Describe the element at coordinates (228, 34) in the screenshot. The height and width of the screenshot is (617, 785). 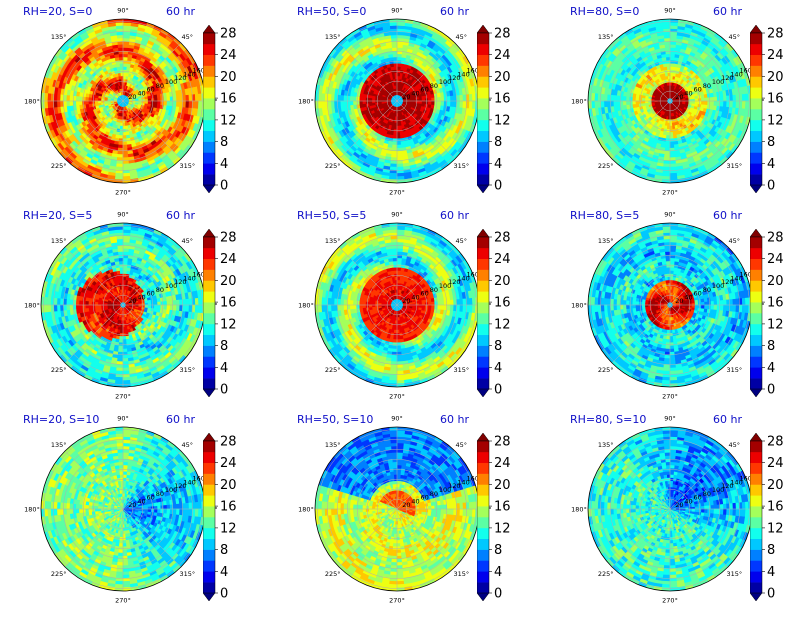
I see `colorbar-tick-label: 28` at that location.